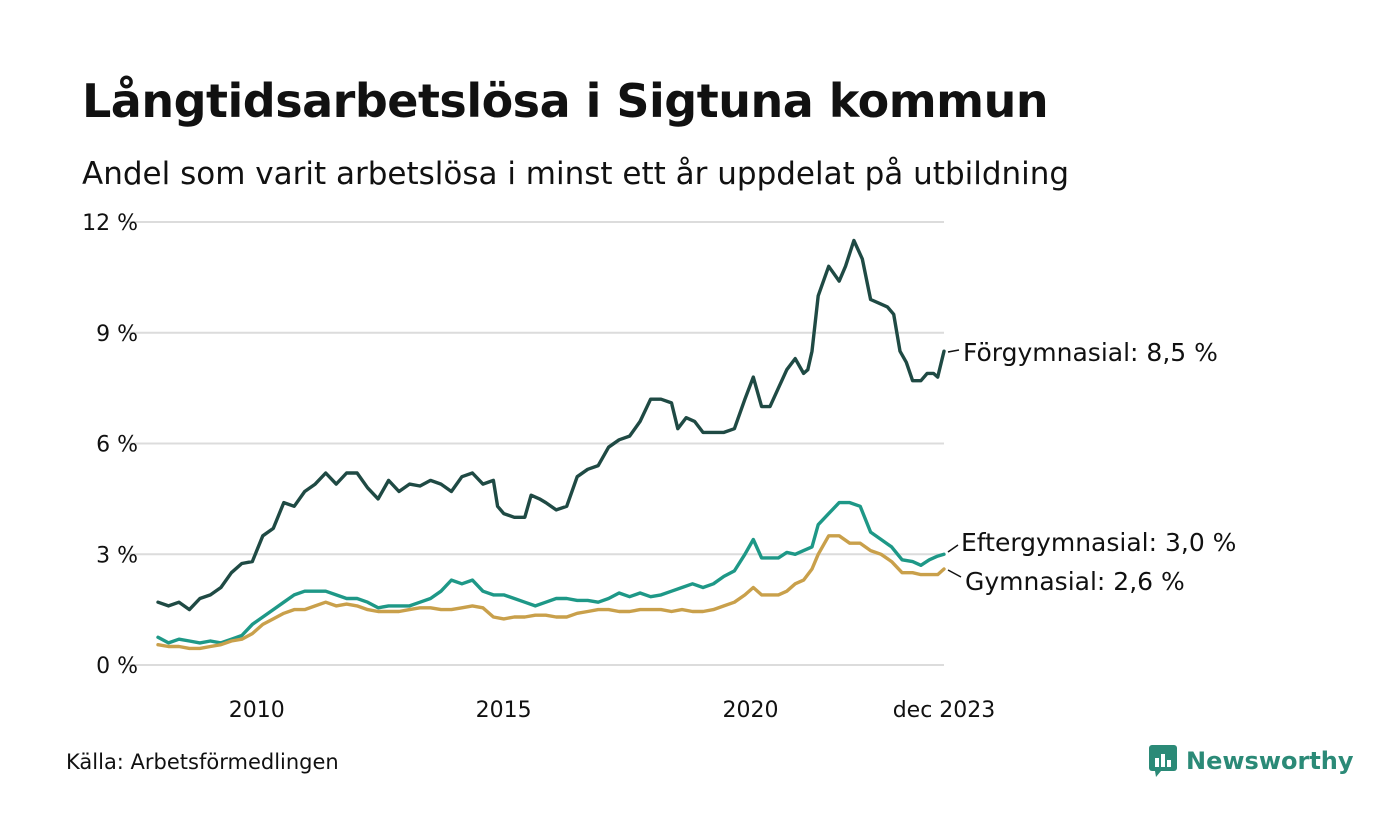 The height and width of the screenshot is (840, 1400). I want to click on y-tick-label: 12 %, so click(110, 223).